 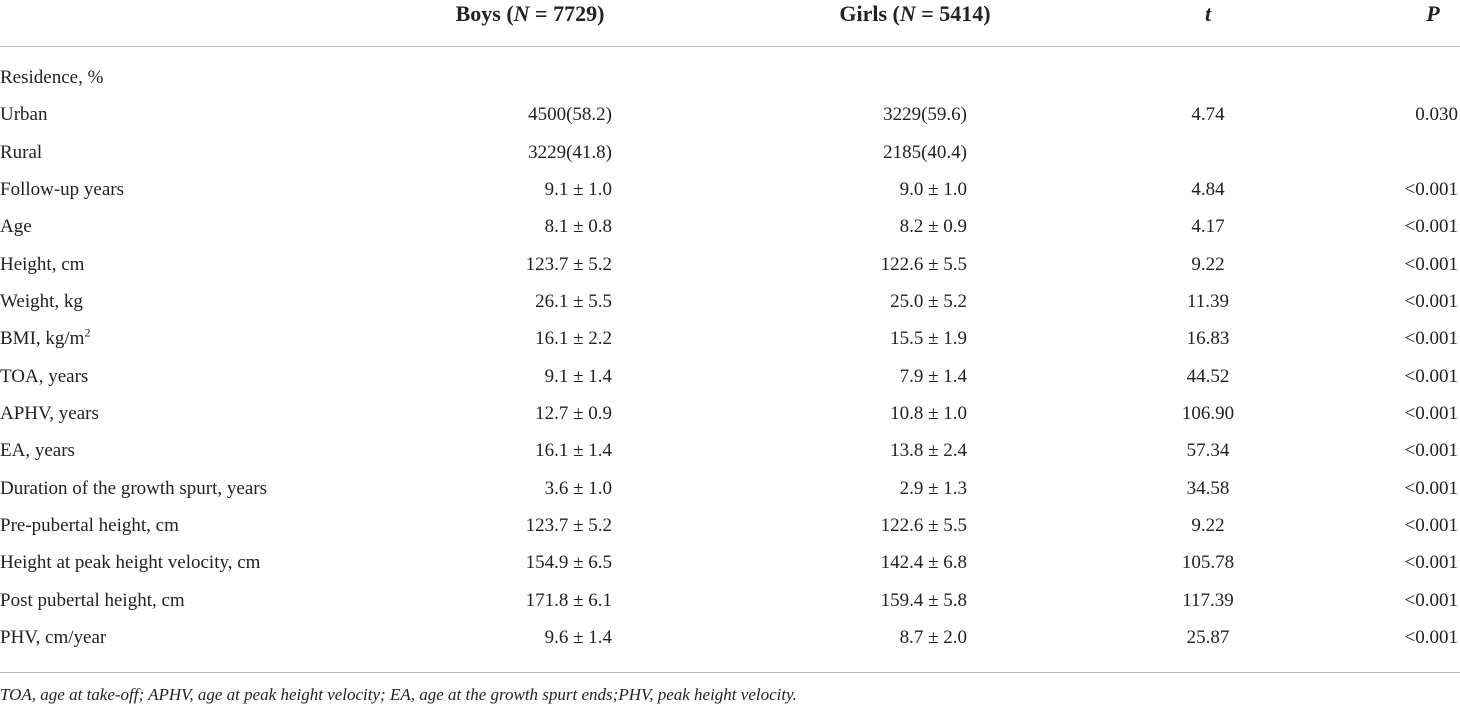 I want to click on row-label: Follow-up years, so click(x=62, y=189).